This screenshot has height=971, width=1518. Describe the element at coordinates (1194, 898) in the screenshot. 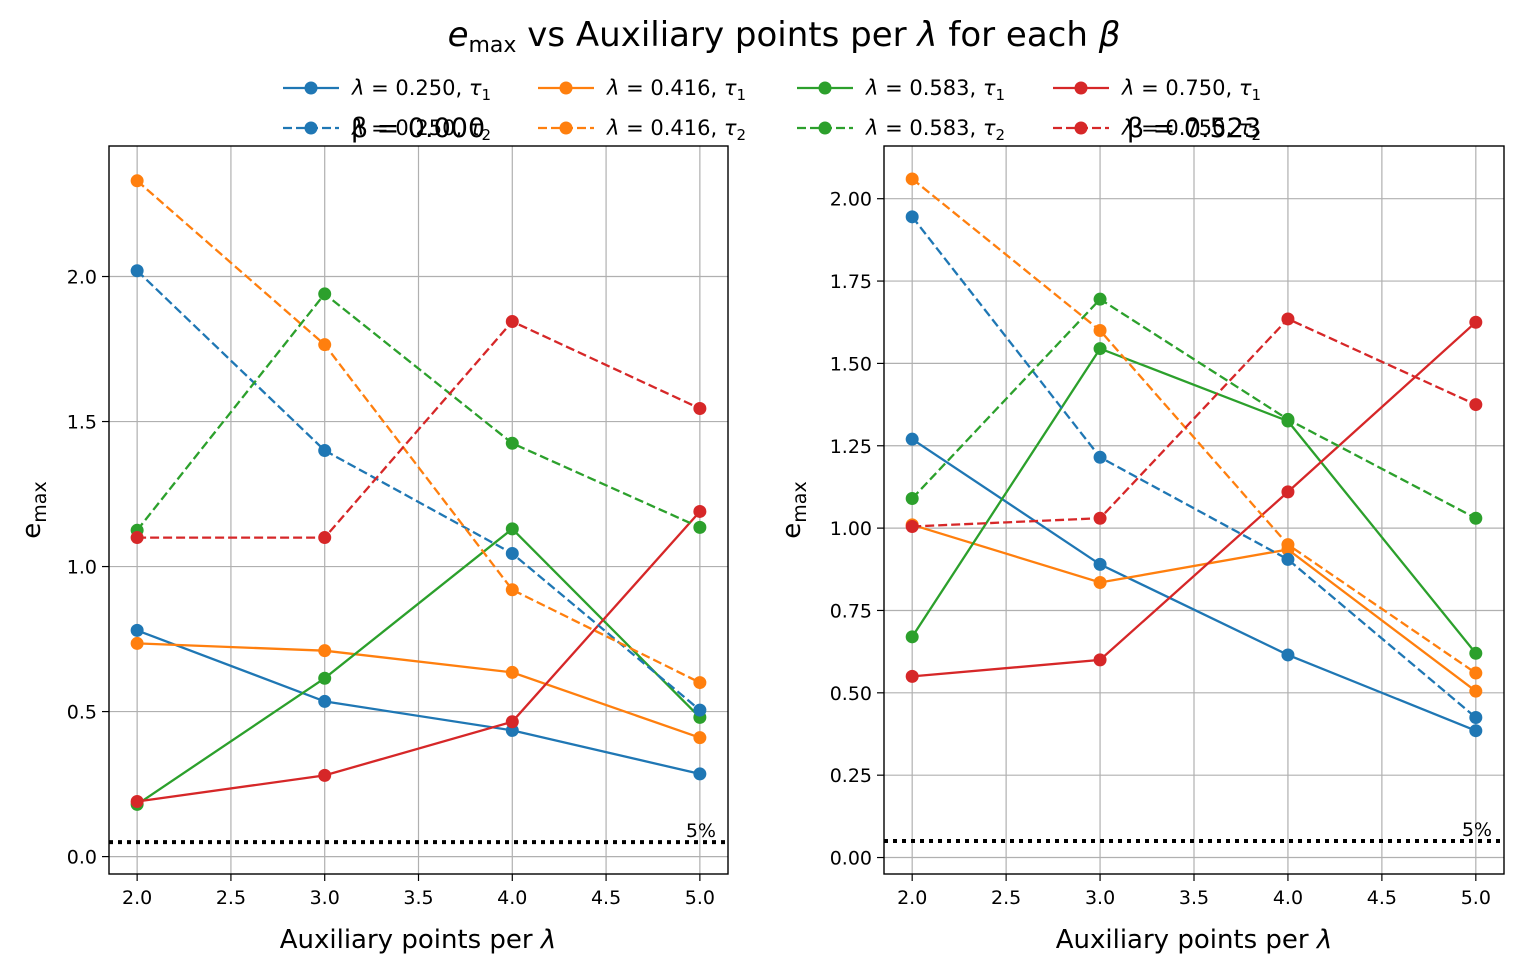

I see `x-tick-label: 3.5` at that location.